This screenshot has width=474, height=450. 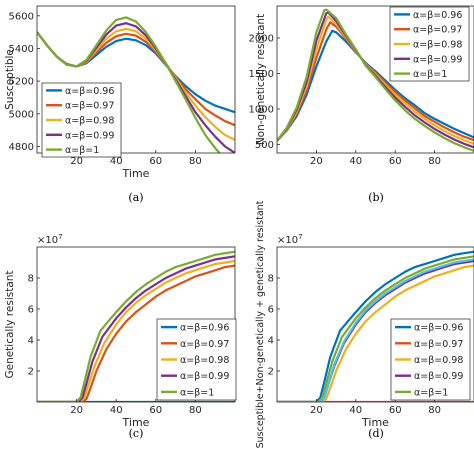 I want to click on y-axis-label: Genetically resistant, so click(x=10, y=324).